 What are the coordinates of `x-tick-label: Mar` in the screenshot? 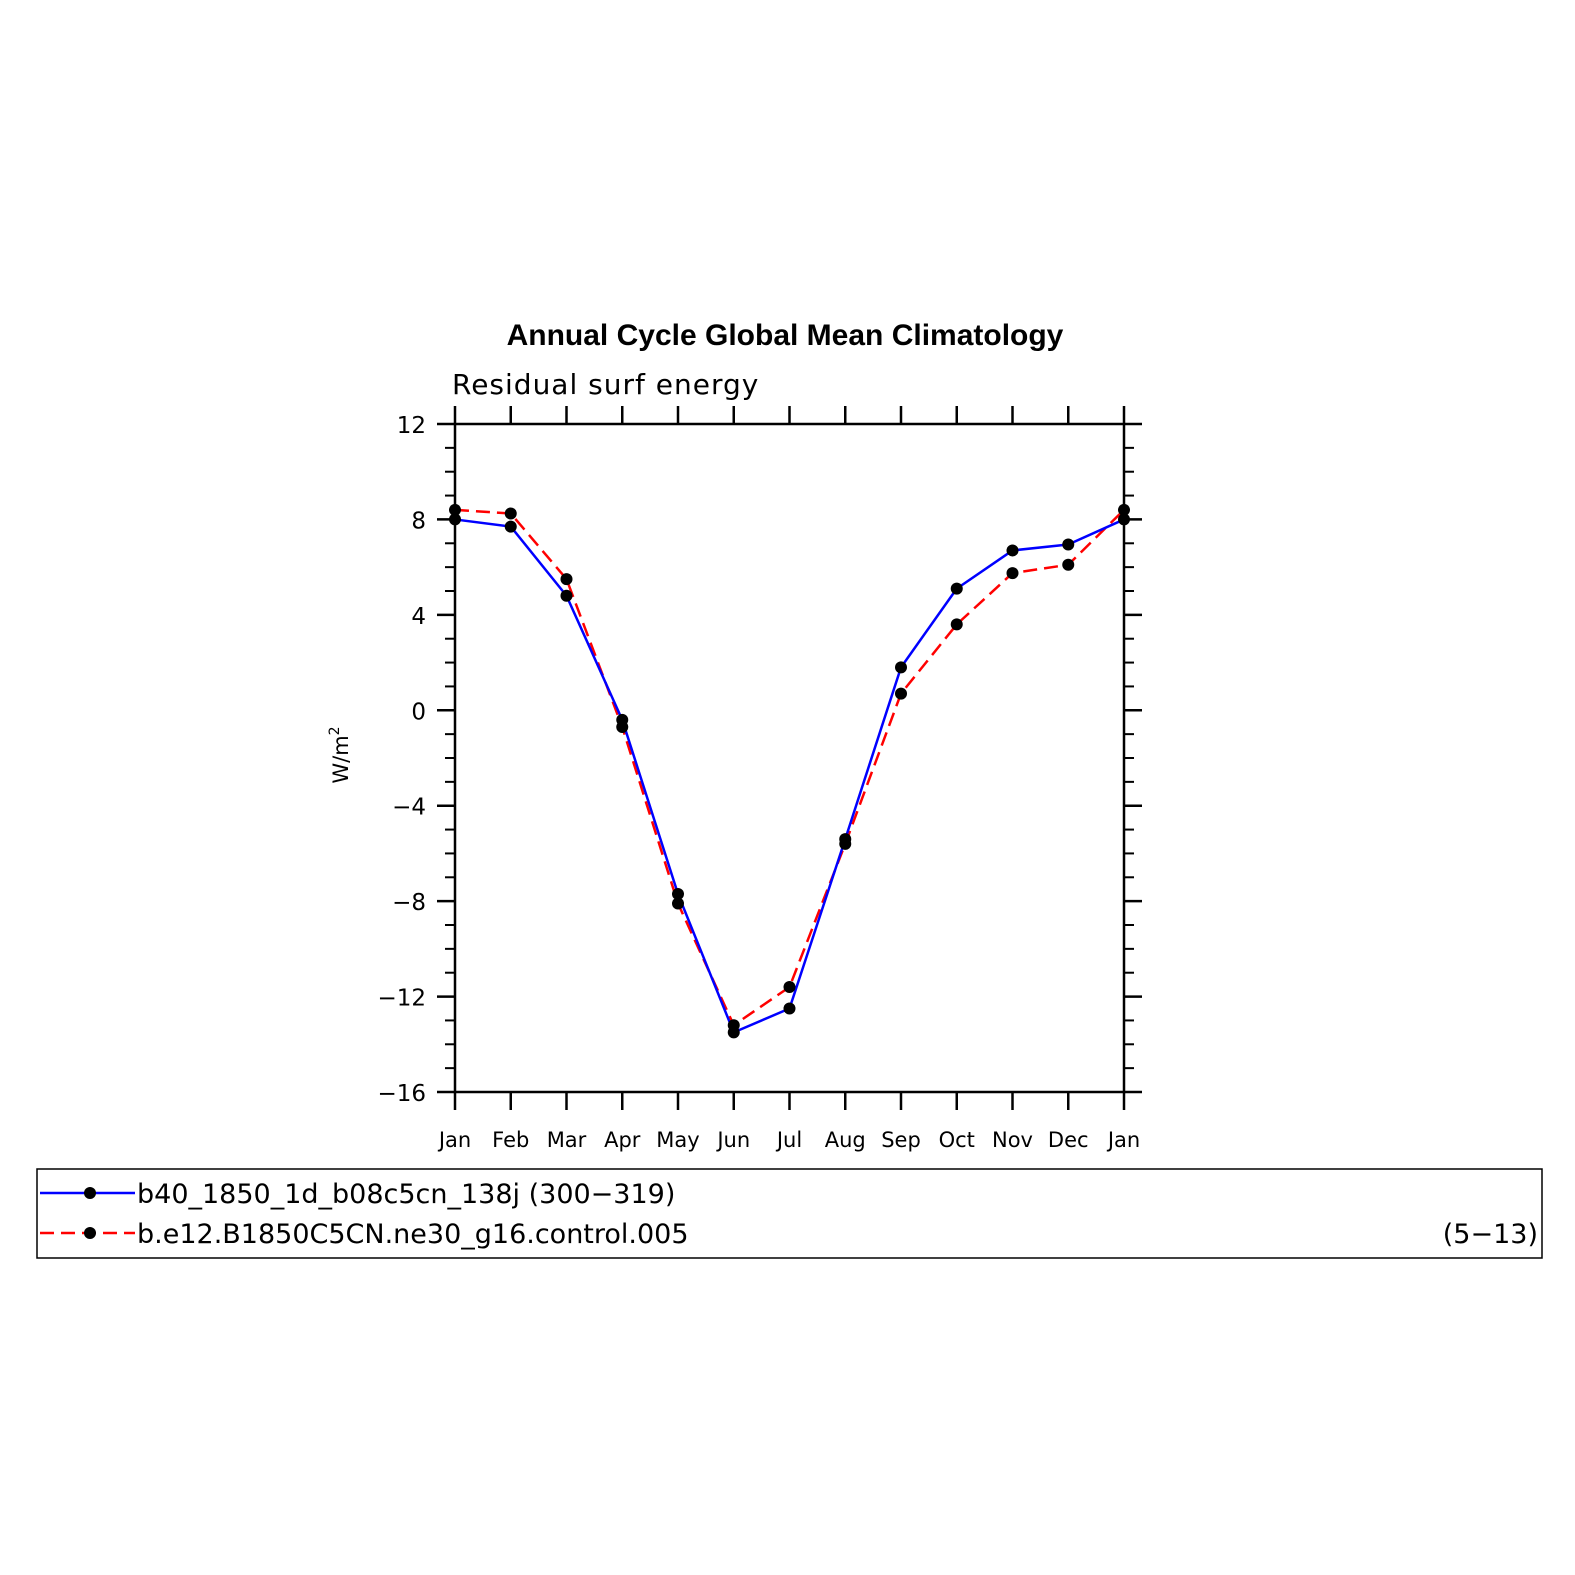 It's located at (567, 1140).